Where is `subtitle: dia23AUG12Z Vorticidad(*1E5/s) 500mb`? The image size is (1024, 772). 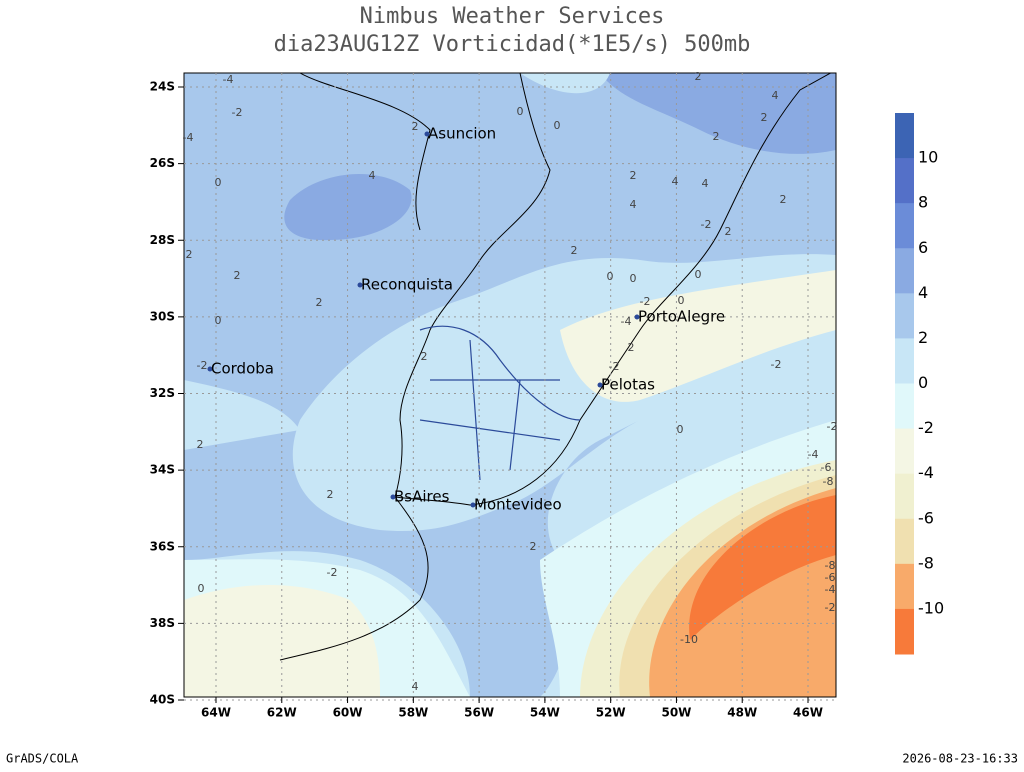
subtitle: dia23AUG12Z Vorticidad(*1E5/s) 500mb is located at coordinates (512, 44).